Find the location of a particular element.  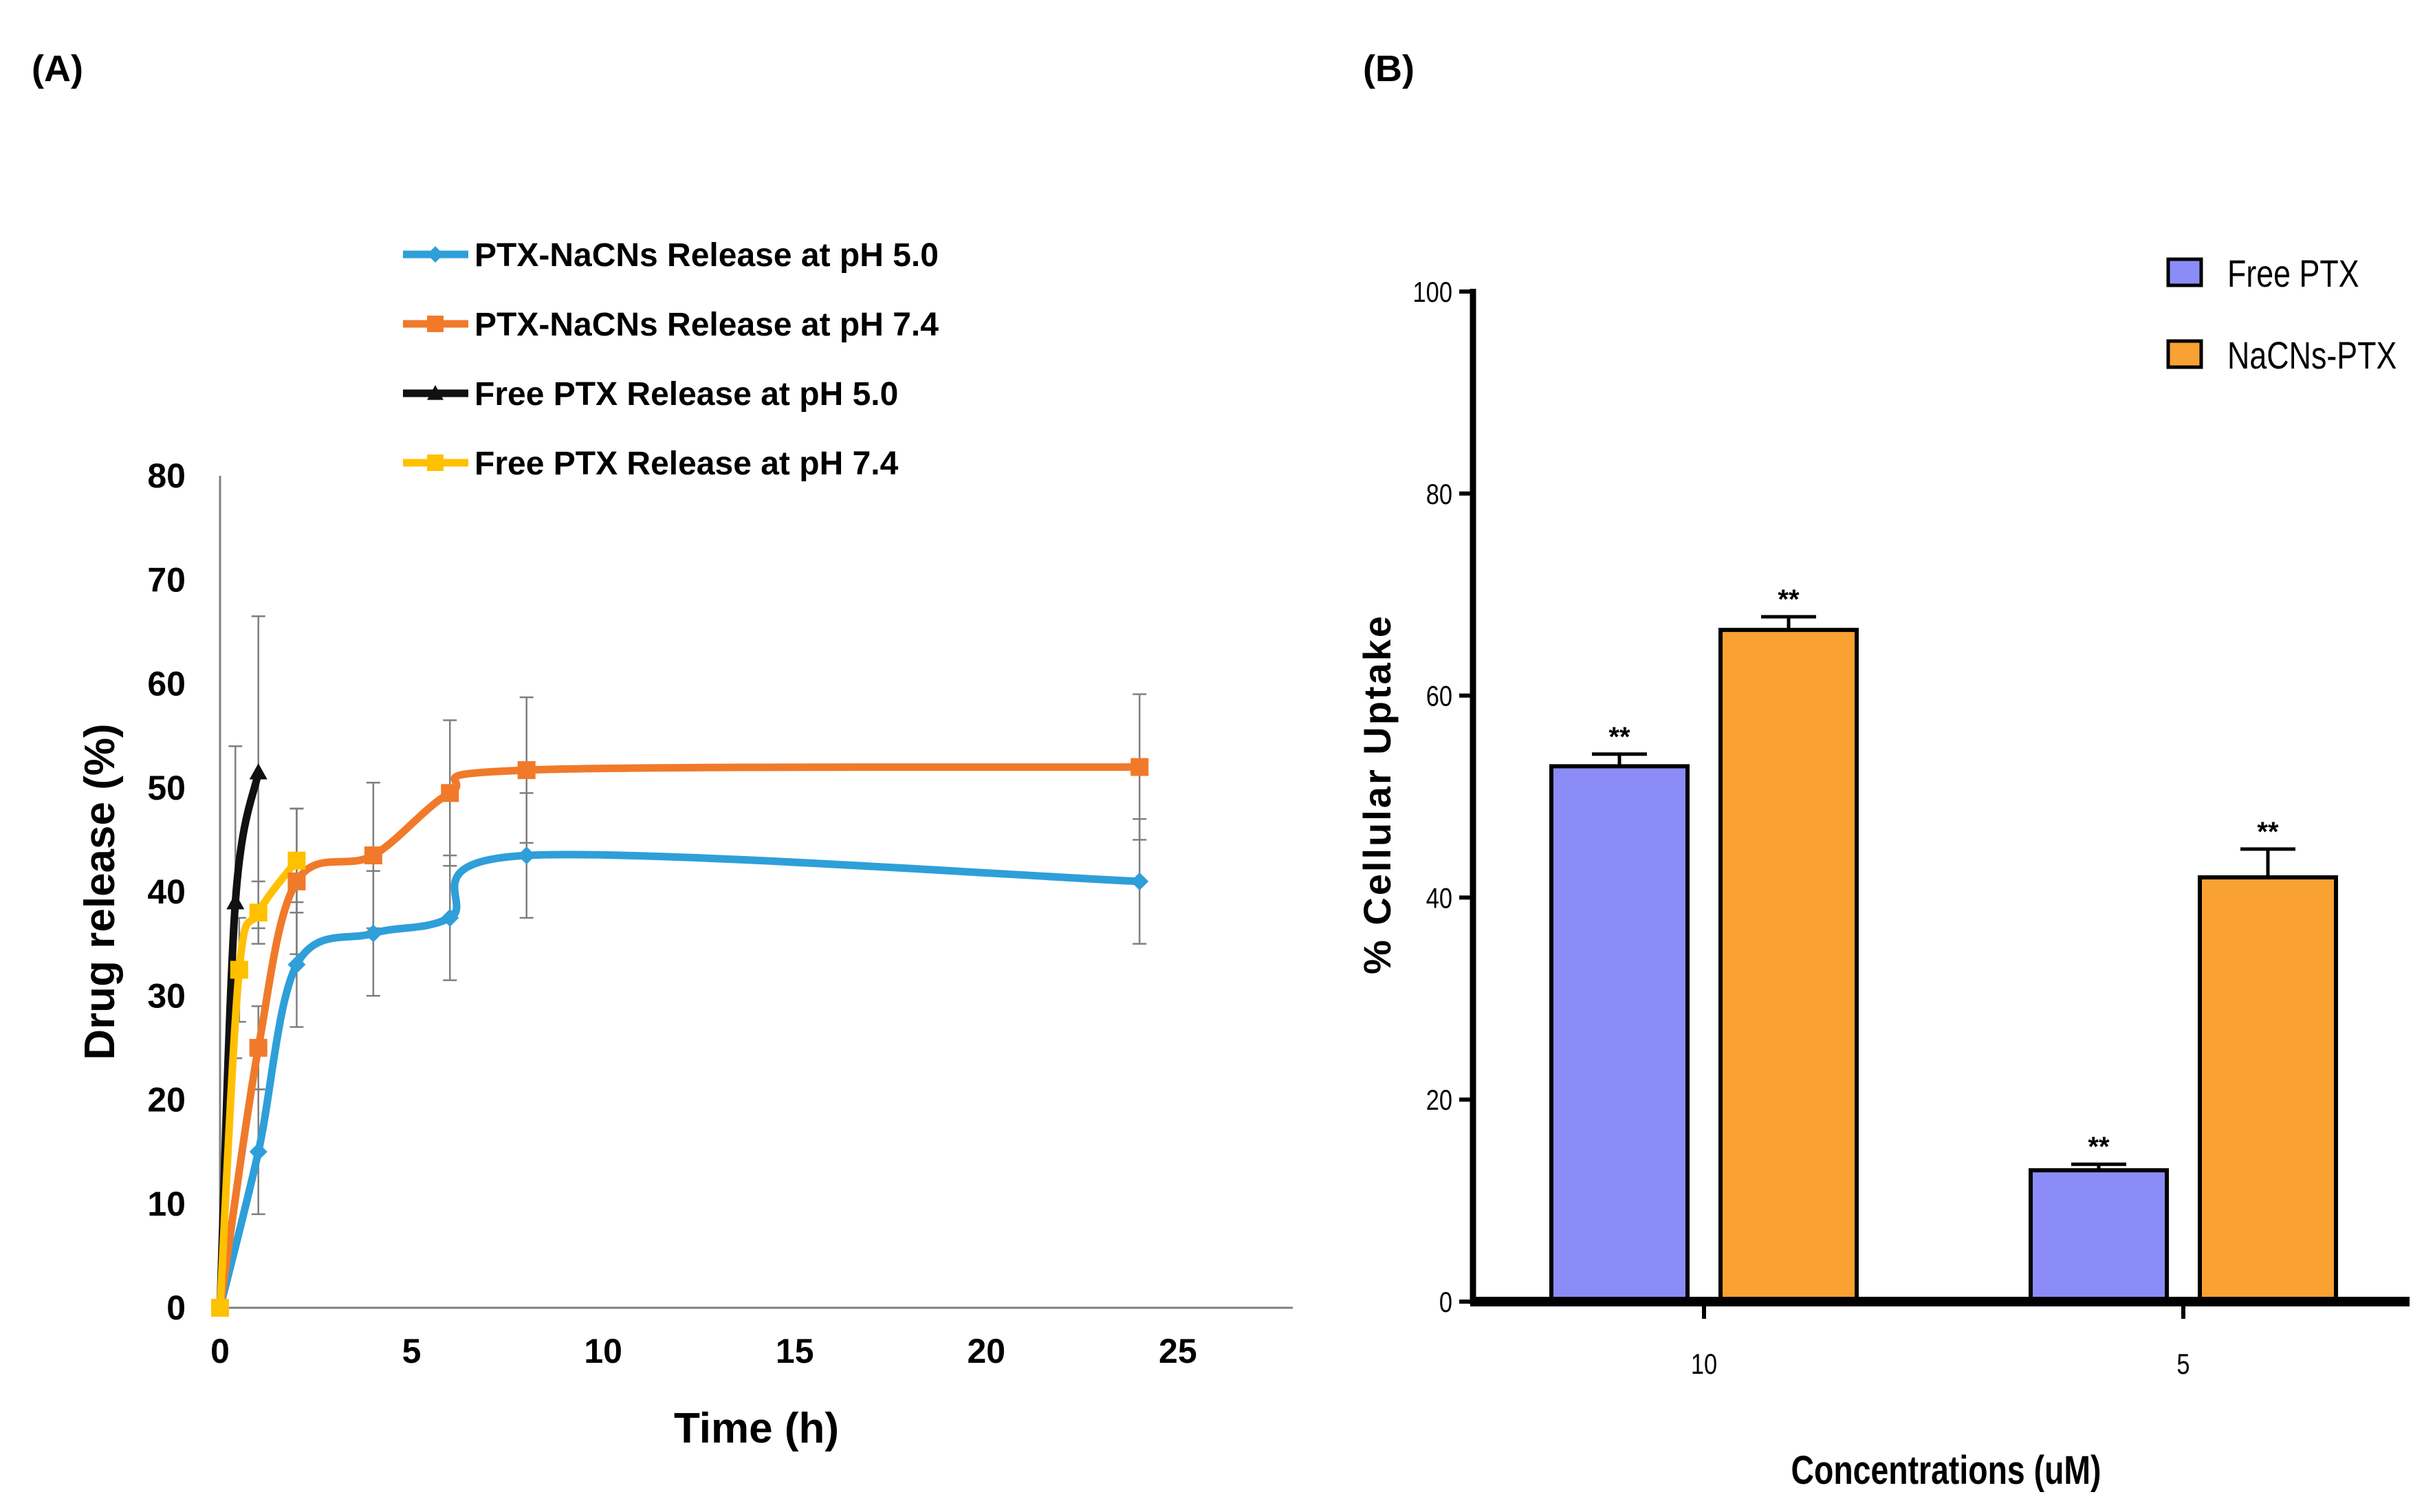

uptake-legend-item: NaCNs-PTX is located at coordinates (2281, 355).